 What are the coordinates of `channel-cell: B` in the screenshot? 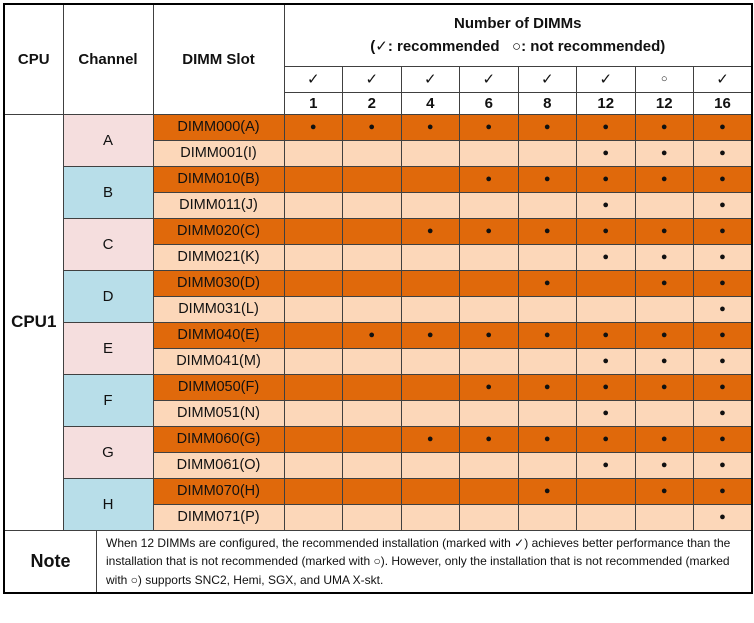 It's located at (108, 192).